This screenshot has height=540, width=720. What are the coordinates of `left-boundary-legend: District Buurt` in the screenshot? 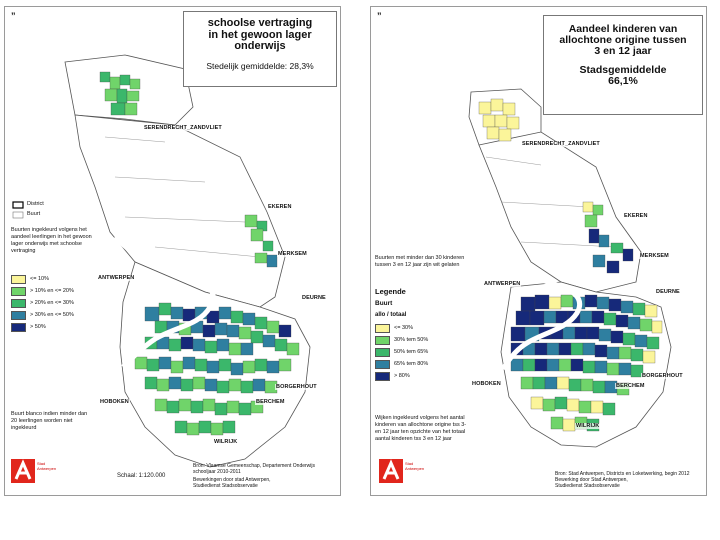 It's located at (35, 209).